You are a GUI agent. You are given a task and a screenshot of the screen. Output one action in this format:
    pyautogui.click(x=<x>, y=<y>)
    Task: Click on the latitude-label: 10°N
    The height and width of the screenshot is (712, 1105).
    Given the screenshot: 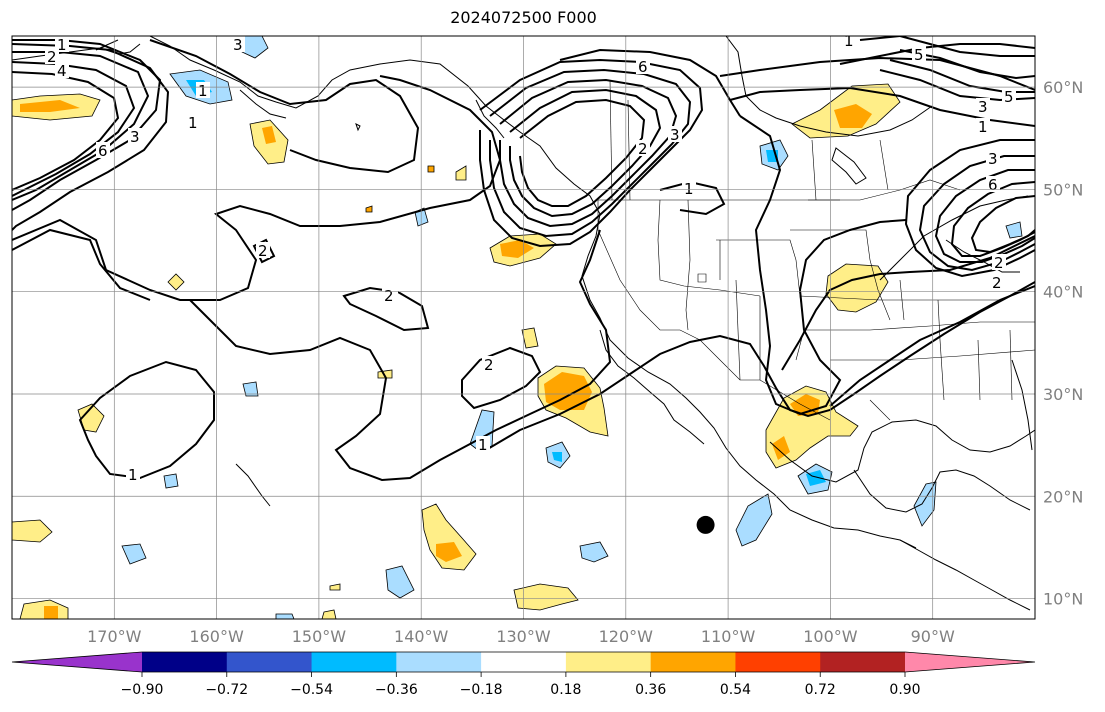 What is the action you would take?
    pyautogui.click(x=1063, y=599)
    